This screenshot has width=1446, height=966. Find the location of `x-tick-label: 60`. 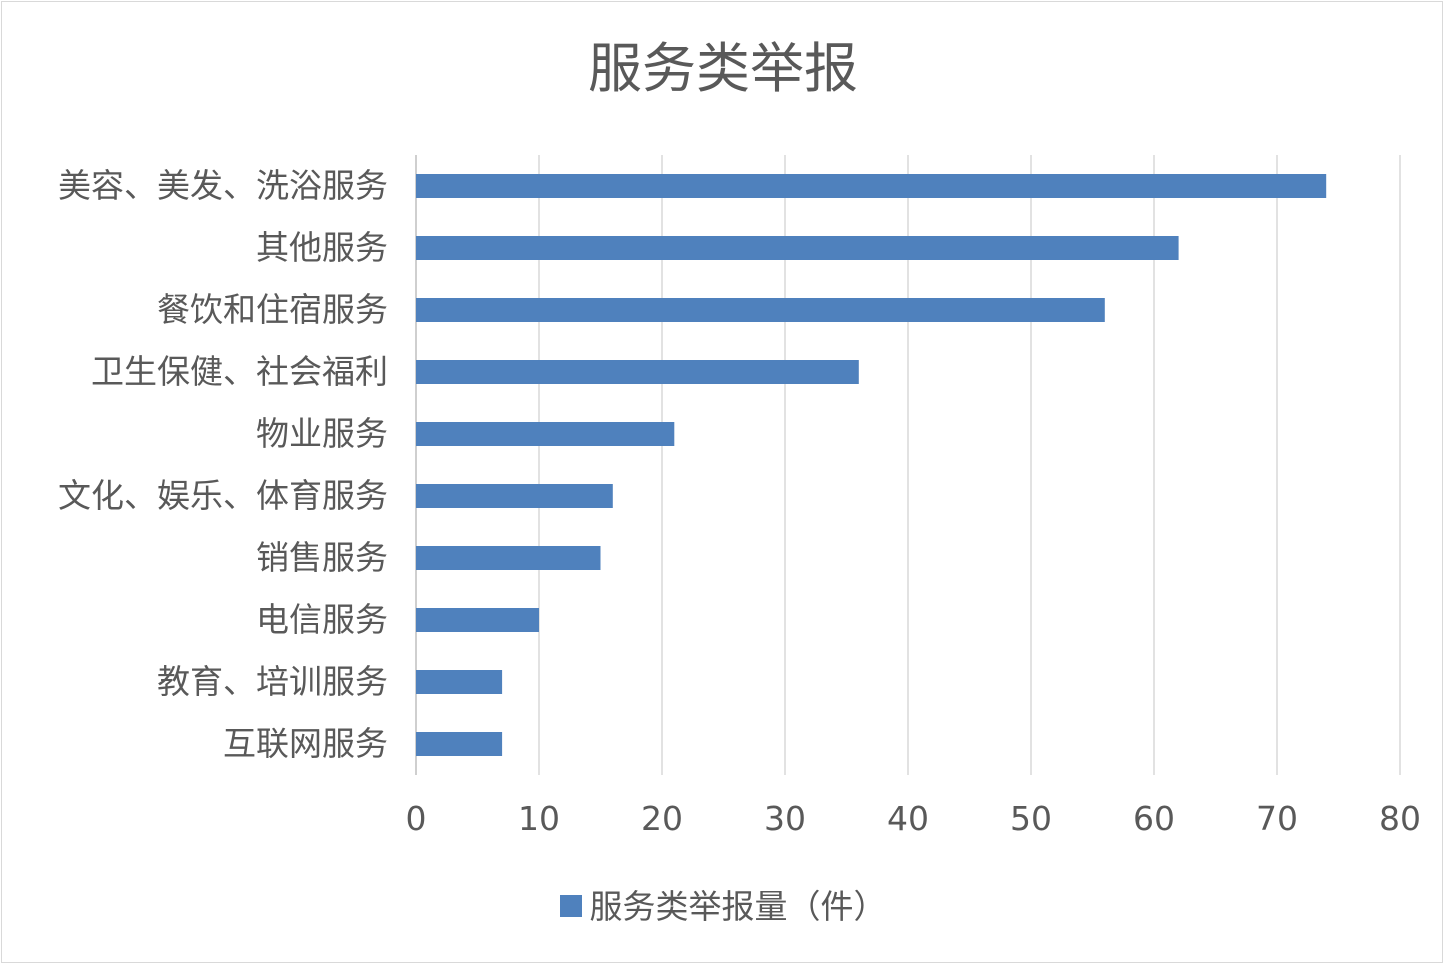

x-tick-label: 60 is located at coordinates (1154, 818).